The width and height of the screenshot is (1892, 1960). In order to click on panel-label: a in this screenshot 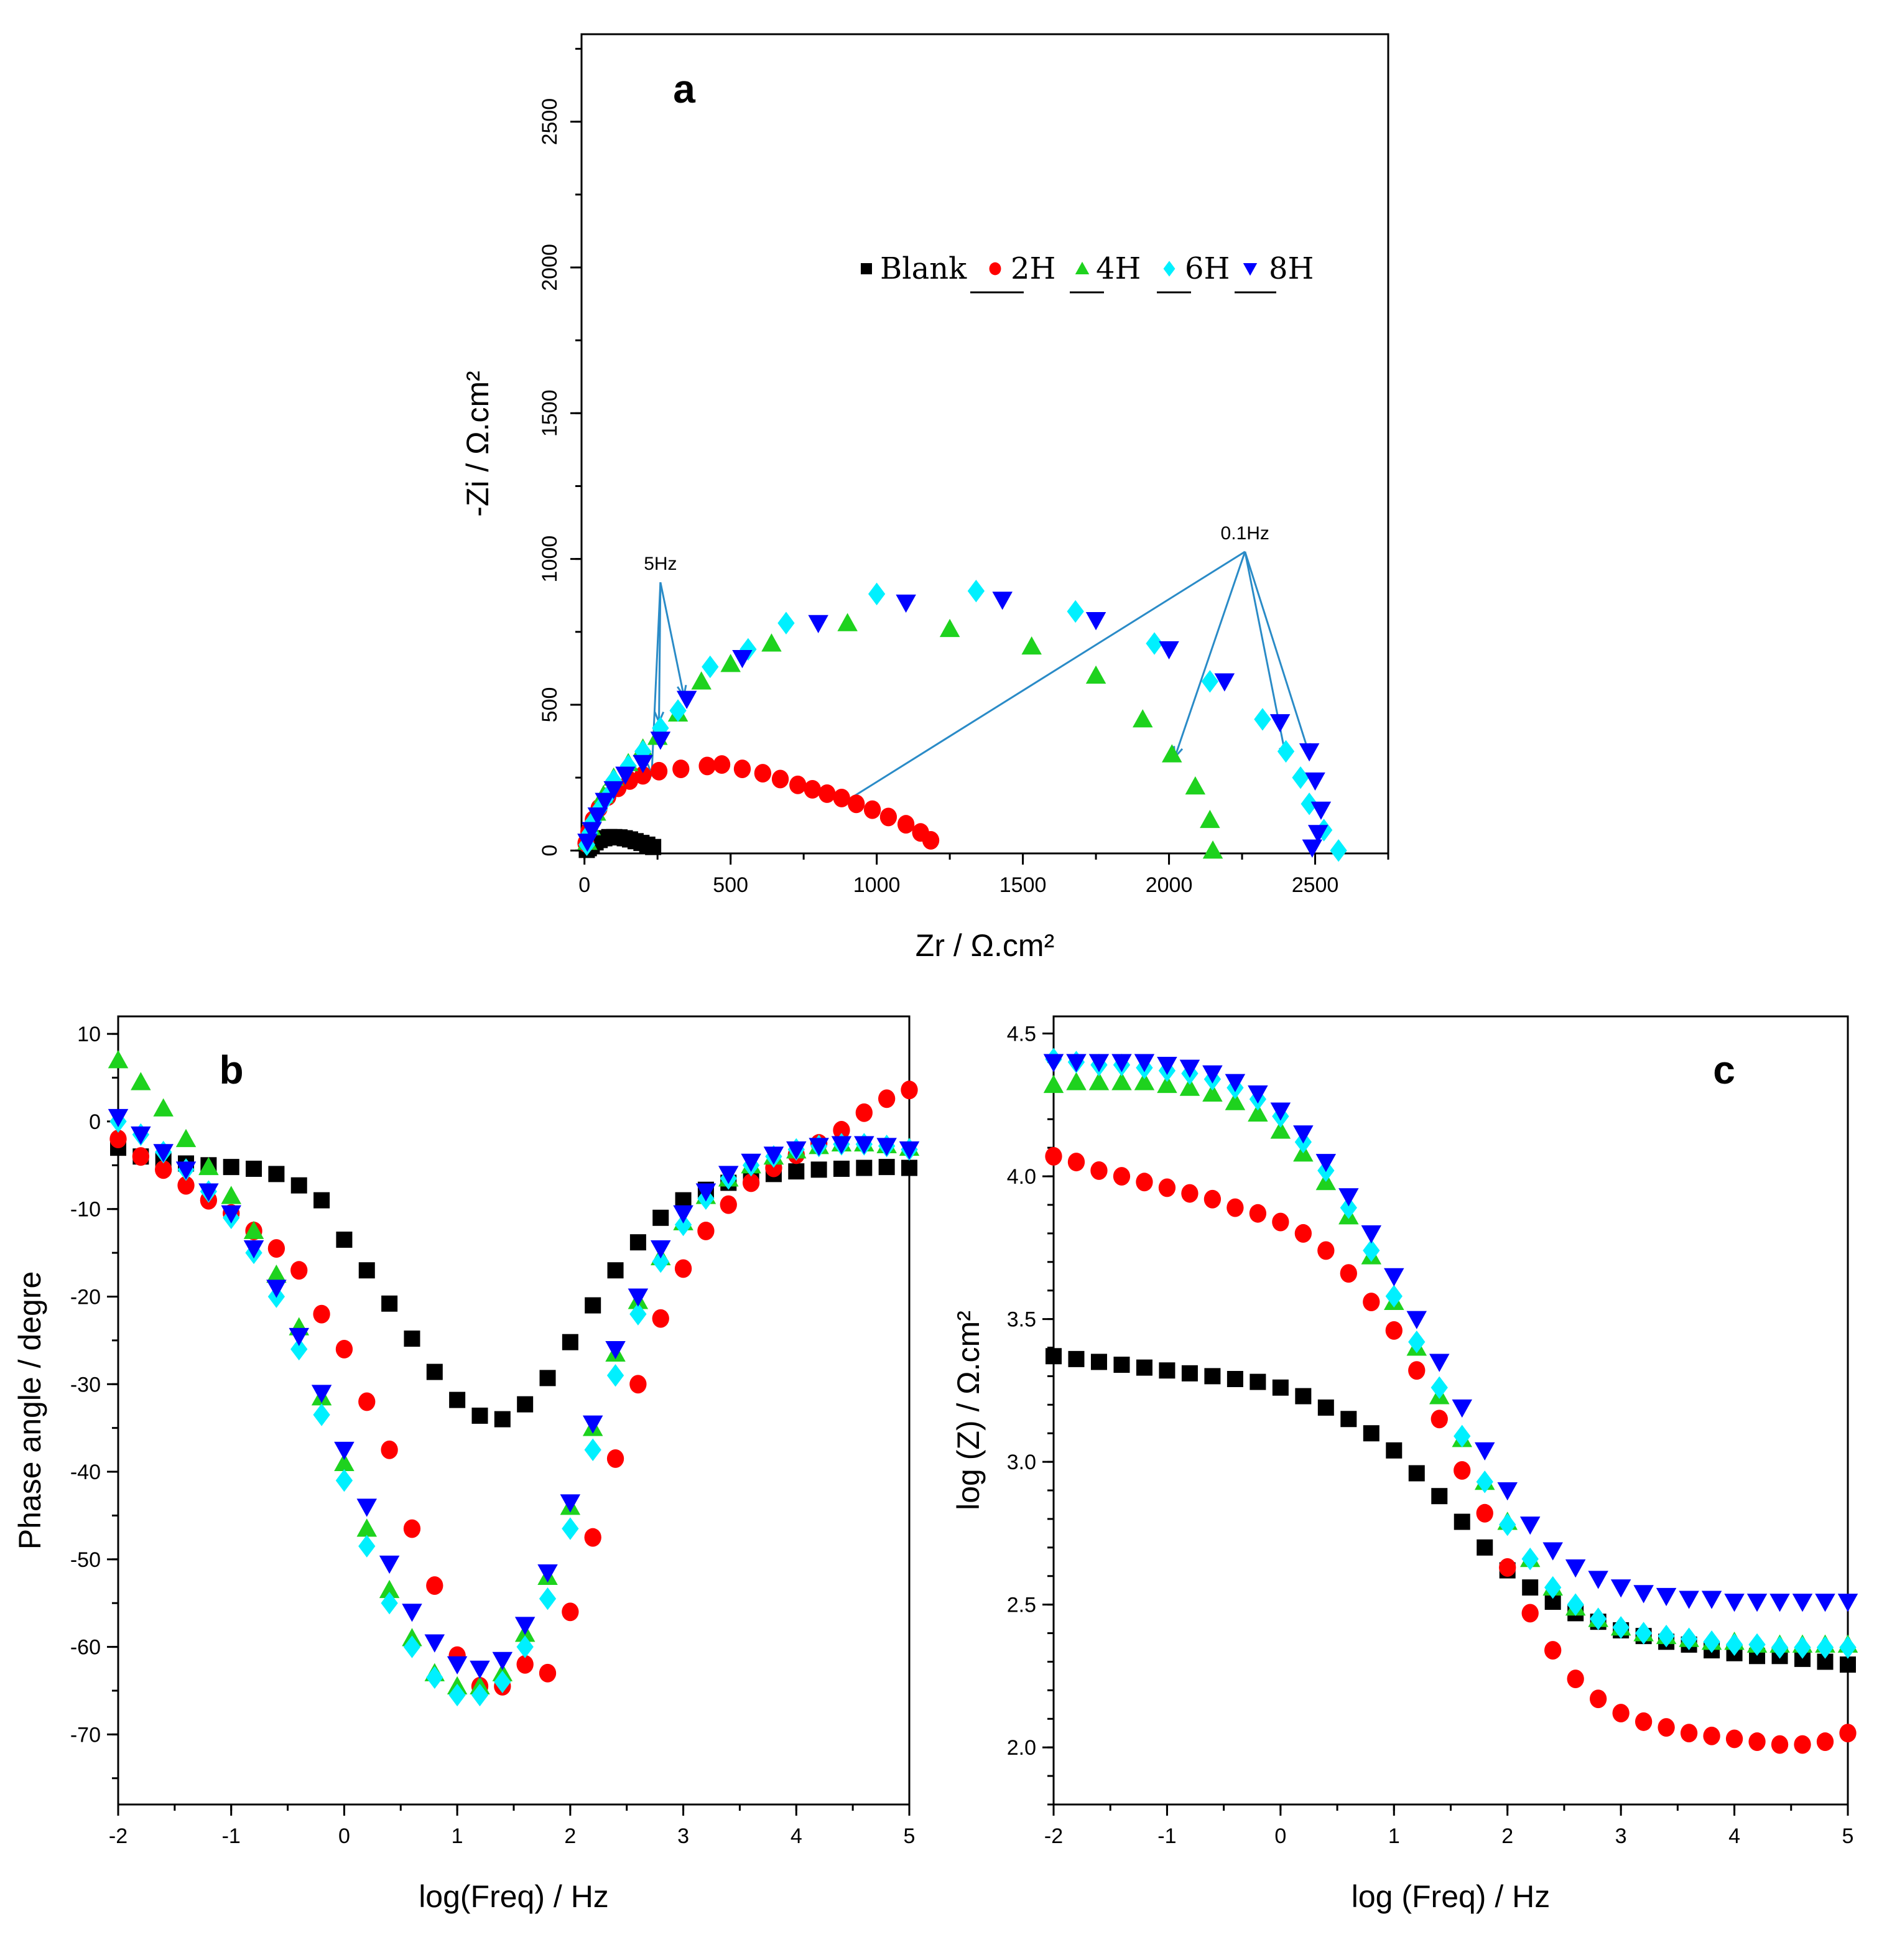, I will do `click(684, 89)`.